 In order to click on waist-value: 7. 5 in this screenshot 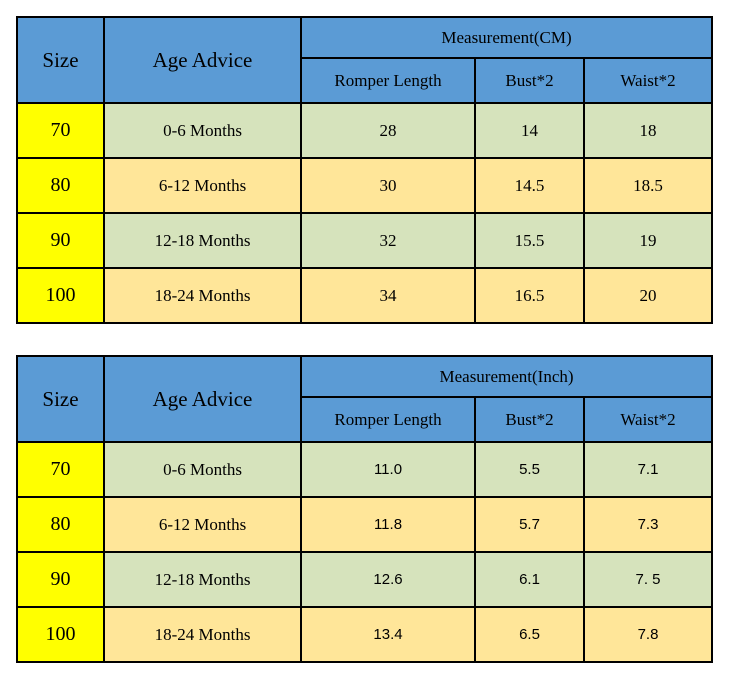, I will do `click(648, 579)`.